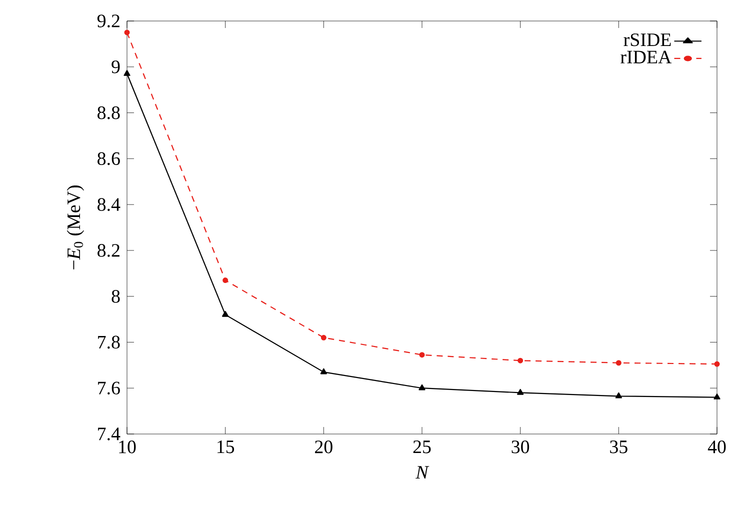 The height and width of the screenshot is (517, 732). I want to click on y-tick-label: 8.8, so click(109, 113).